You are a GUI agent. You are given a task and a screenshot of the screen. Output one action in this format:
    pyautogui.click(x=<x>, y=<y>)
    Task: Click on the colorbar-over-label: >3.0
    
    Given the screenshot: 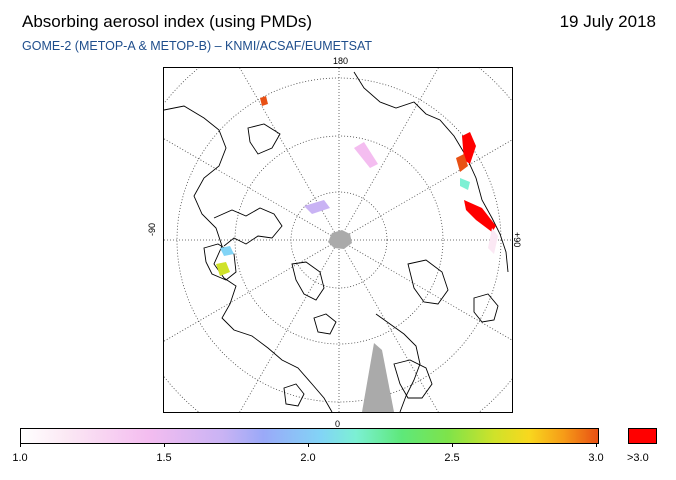 What is the action you would take?
    pyautogui.click(x=638, y=458)
    